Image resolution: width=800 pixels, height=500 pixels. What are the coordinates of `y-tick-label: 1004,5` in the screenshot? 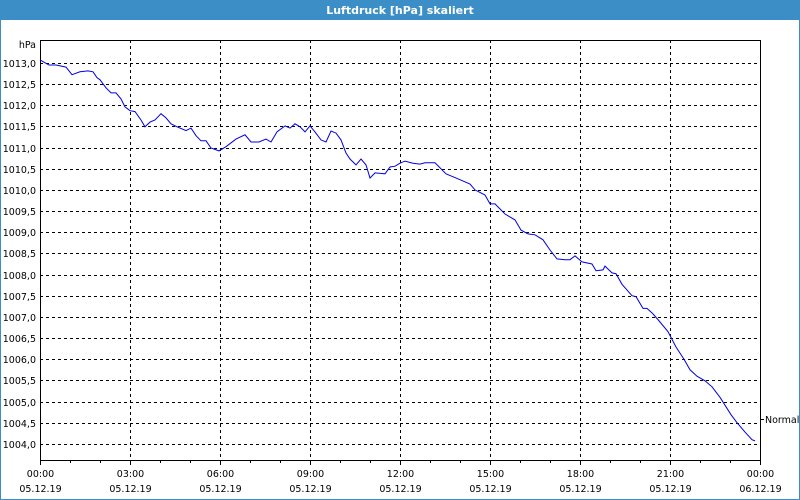 It's located at (19, 424).